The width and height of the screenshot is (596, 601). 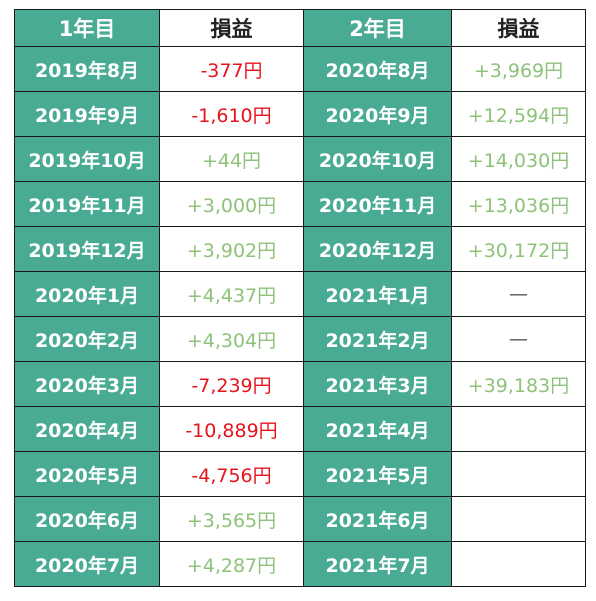 I want to click on table-row: 2019年12月 +3,902円 2020年12月 +30,172円, so click(x=300, y=249).